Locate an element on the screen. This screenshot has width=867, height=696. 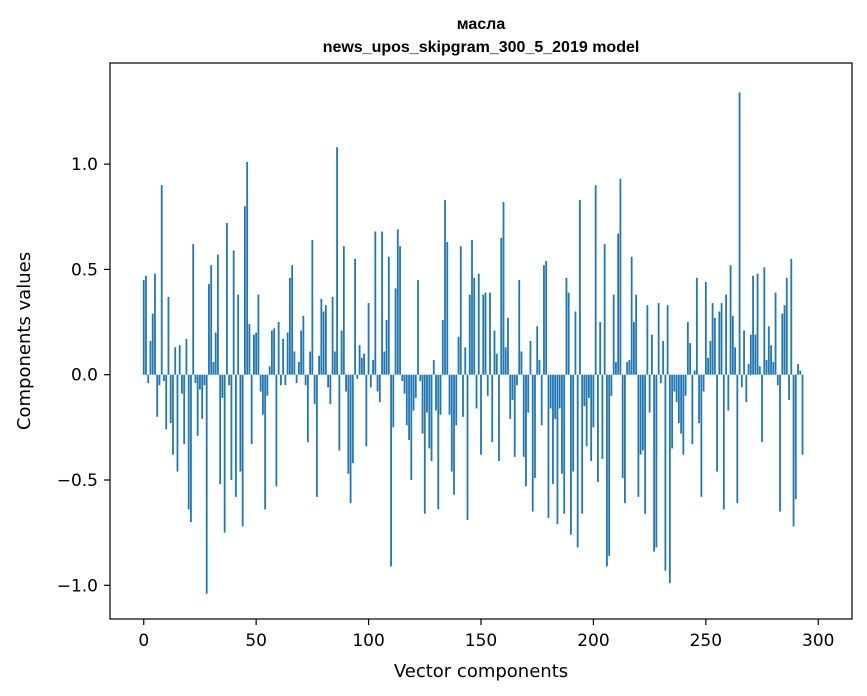
x-tick-label: 300 is located at coordinates (818, 641).